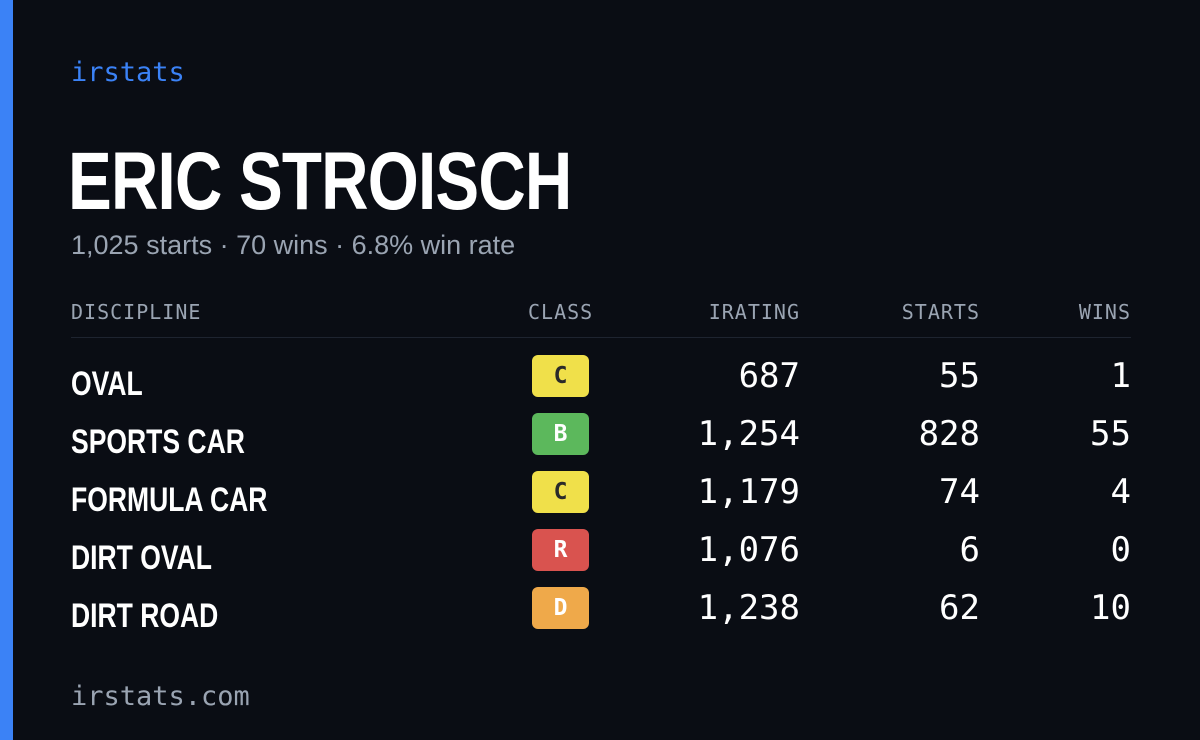 This screenshot has width=1200, height=740. I want to click on header-wins: WINS, so click(1104, 312).